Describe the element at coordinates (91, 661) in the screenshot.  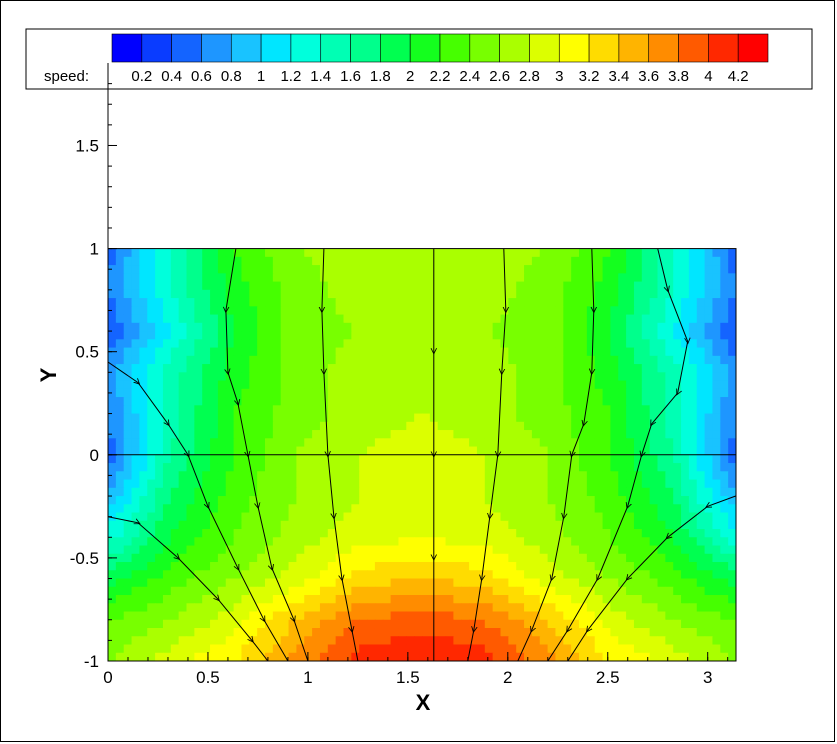
I see `y-tick-label: -1` at that location.